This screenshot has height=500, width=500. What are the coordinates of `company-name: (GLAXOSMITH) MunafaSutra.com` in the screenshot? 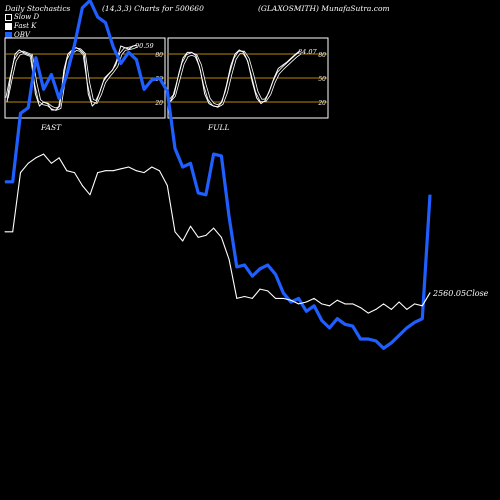 It's located at (324, 8).